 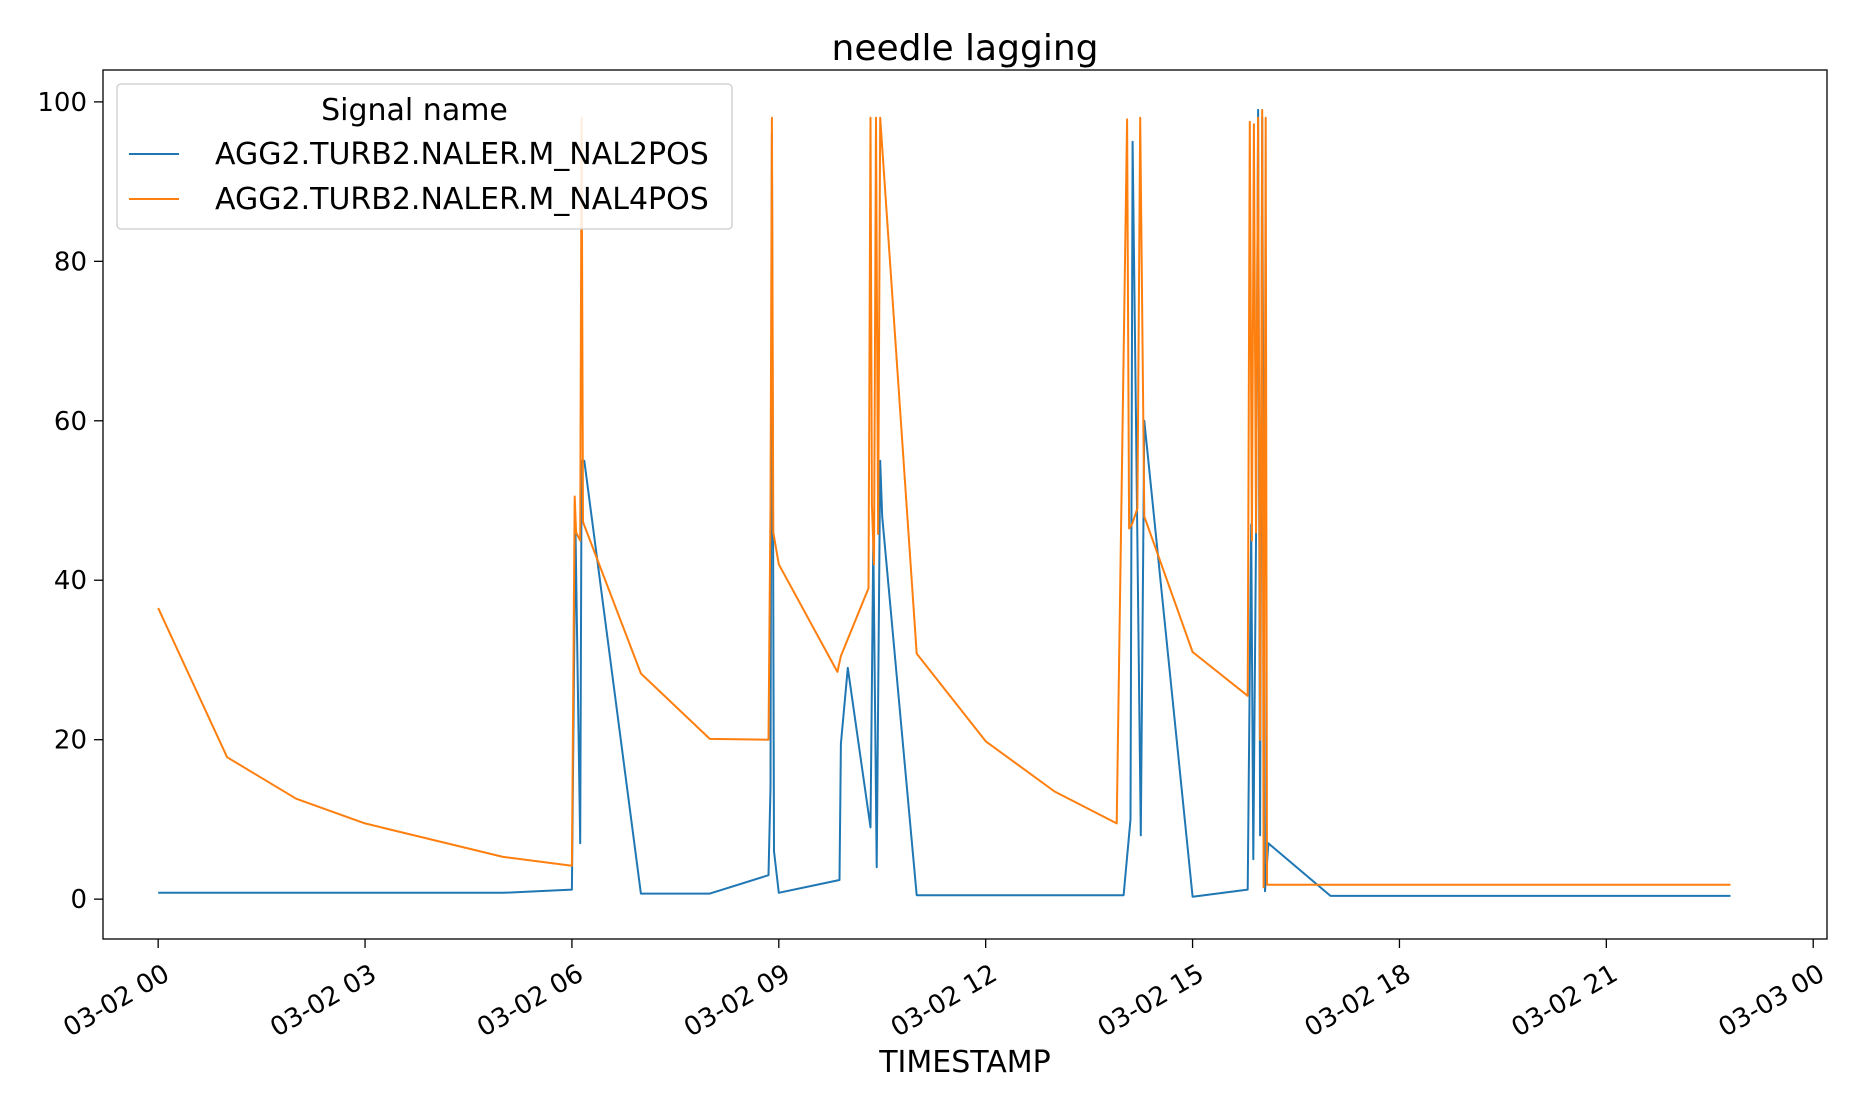 What do you see at coordinates (414, 110) in the screenshot?
I see `legend-title: Signal name` at bounding box center [414, 110].